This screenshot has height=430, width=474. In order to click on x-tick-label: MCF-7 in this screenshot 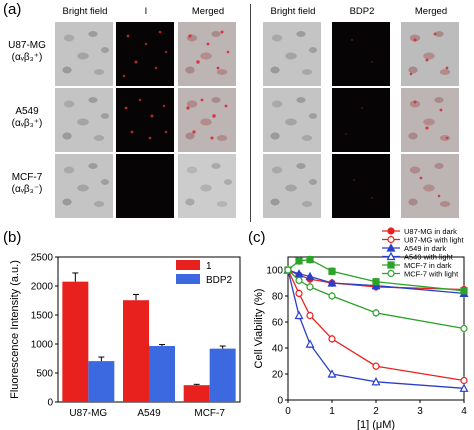, I will do `click(209, 413)`.